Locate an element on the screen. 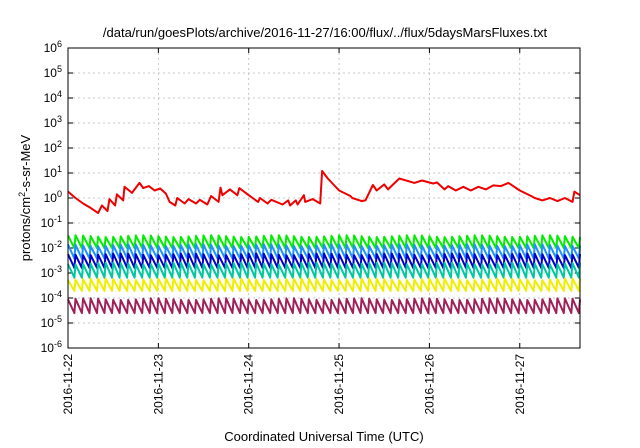 The width and height of the screenshot is (640, 448). y-tick-exponent: 5 is located at coordinates (59, 69).